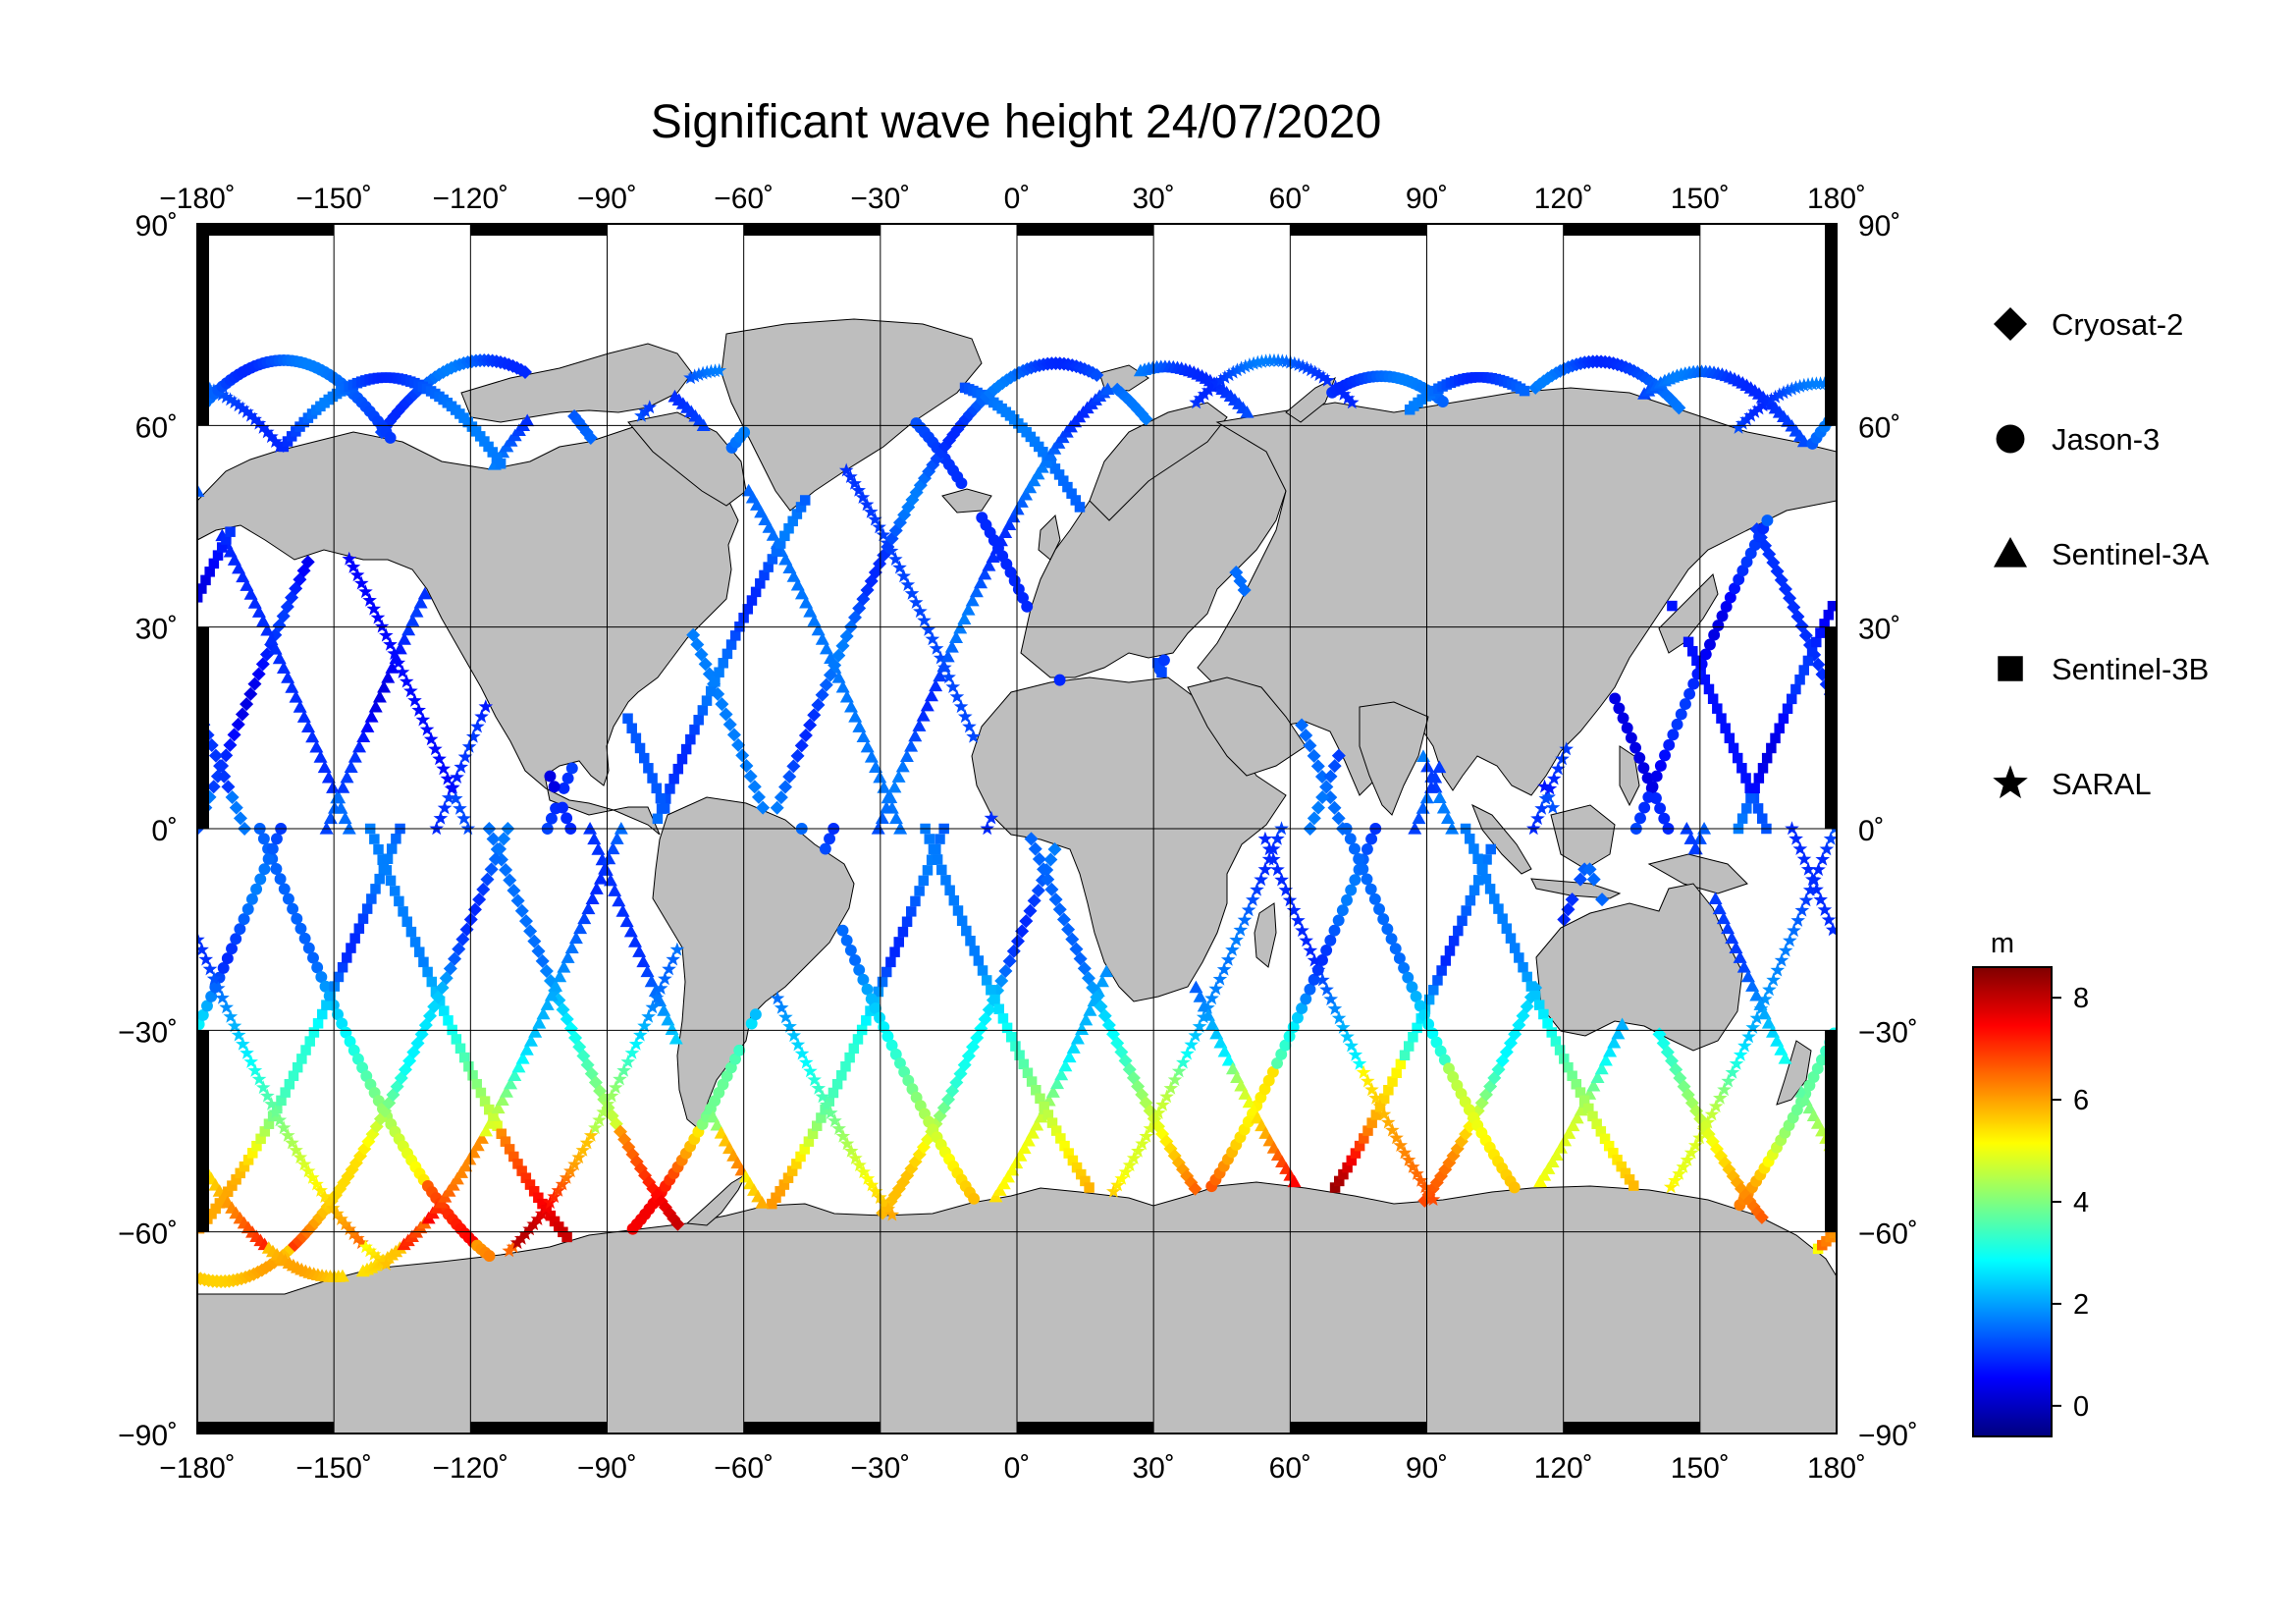  What do you see at coordinates (1631, 230) in the screenshot?
I see `frame-segment-top` at bounding box center [1631, 230].